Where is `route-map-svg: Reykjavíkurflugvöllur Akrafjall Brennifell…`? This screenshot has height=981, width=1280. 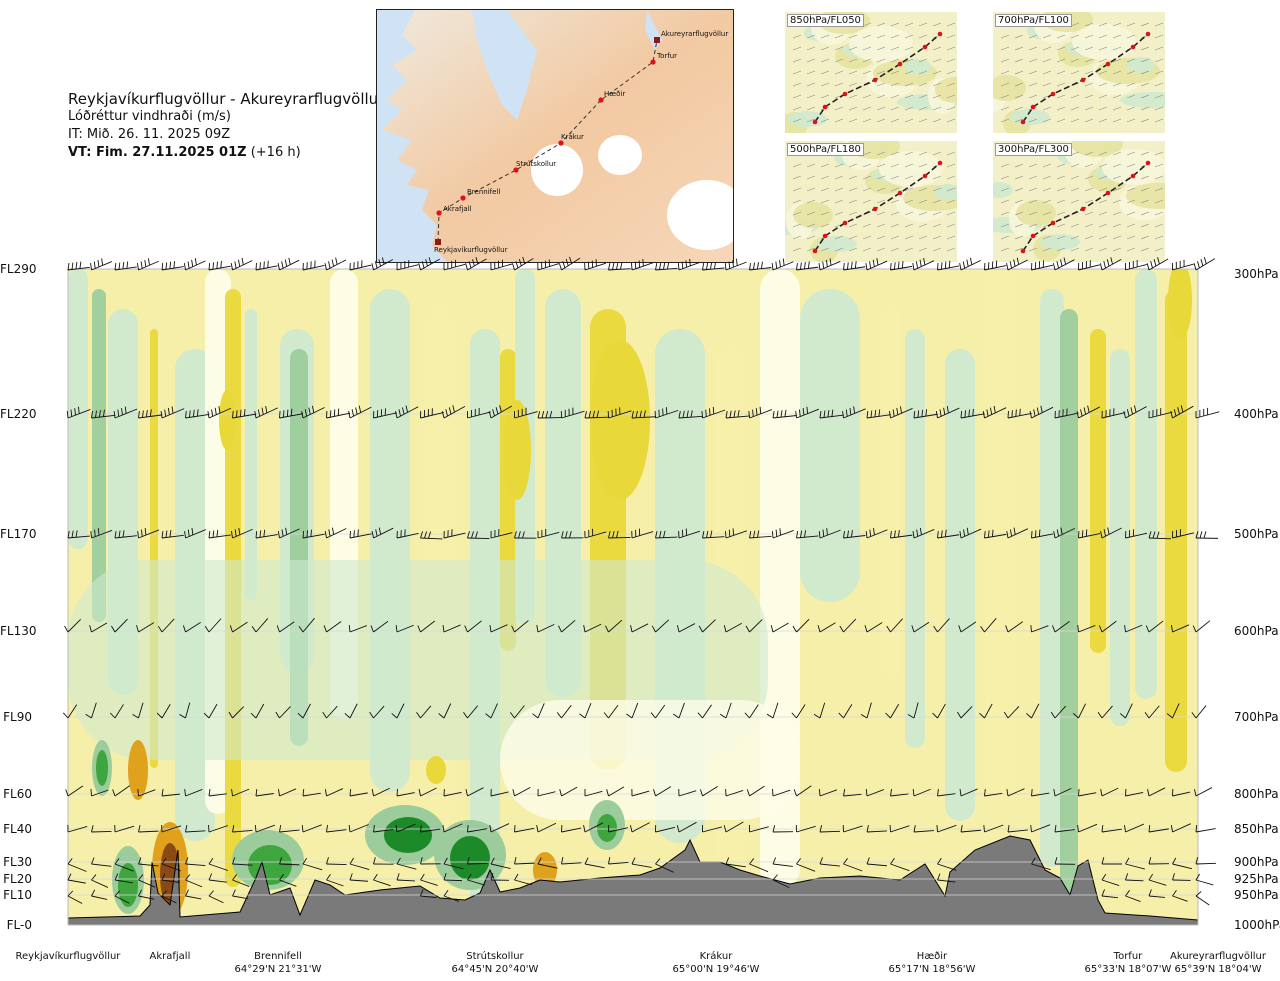
route-map-svg: Reykjavíkurflugvöllur Akrafjall Brennifell… is located at coordinates (555, 136).